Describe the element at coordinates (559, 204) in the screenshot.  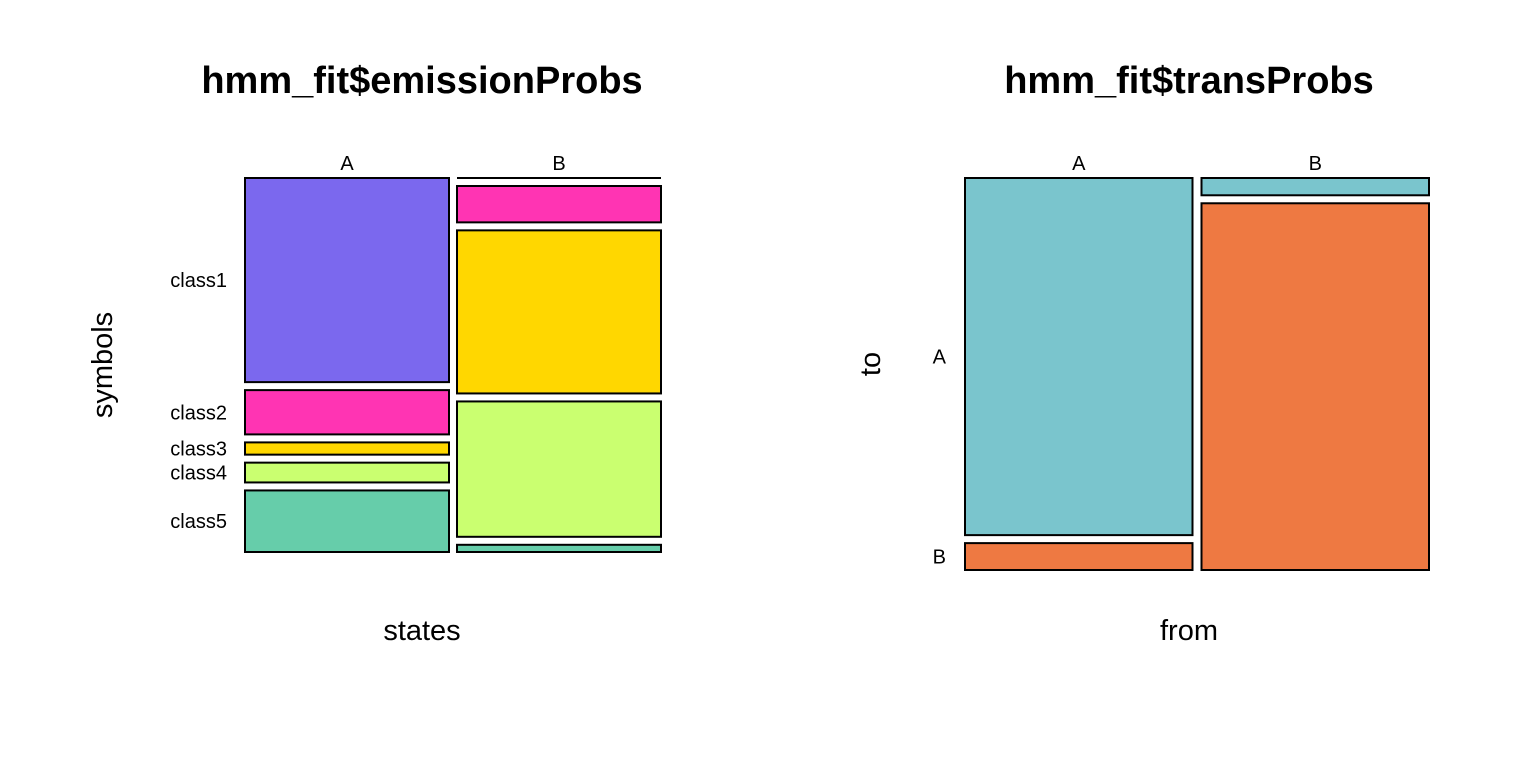
I see `mosaic-tile-b-class2` at that location.